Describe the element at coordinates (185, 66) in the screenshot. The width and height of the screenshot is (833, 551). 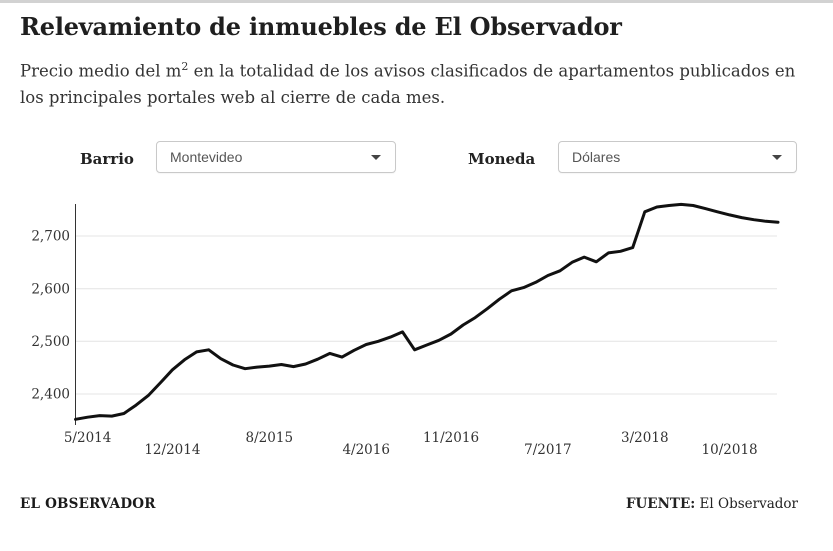
I see `subtitle-superscript: 2` at that location.